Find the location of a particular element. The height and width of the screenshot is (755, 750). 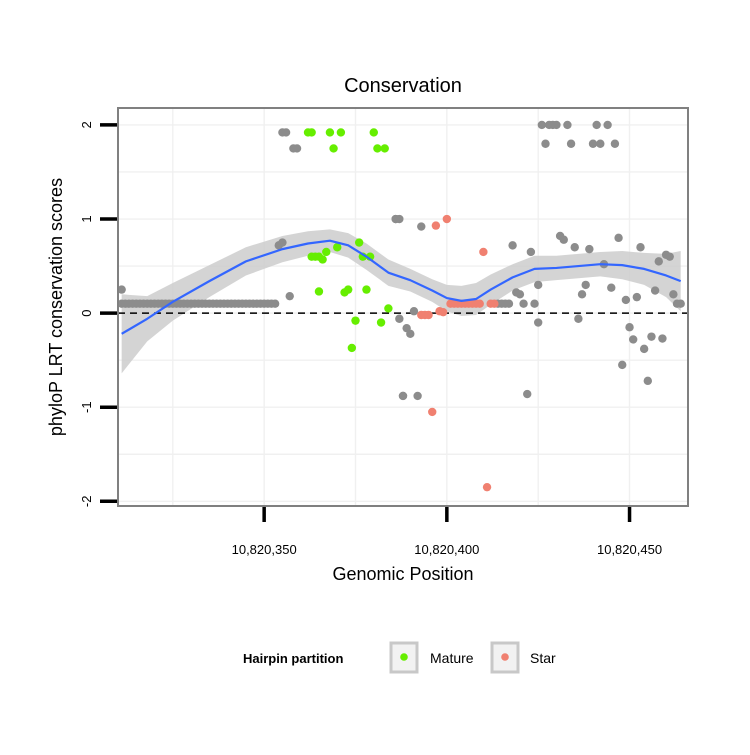

x-axis-label: Genomic Position is located at coordinates (402, 574).